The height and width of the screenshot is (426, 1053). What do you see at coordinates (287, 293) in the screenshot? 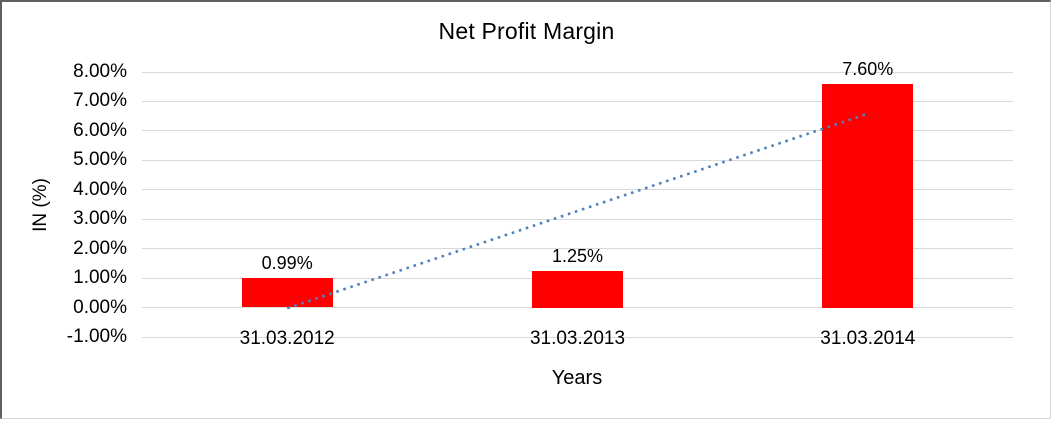
I see `bar-31.03.2012` at bounding box center [287, 293].